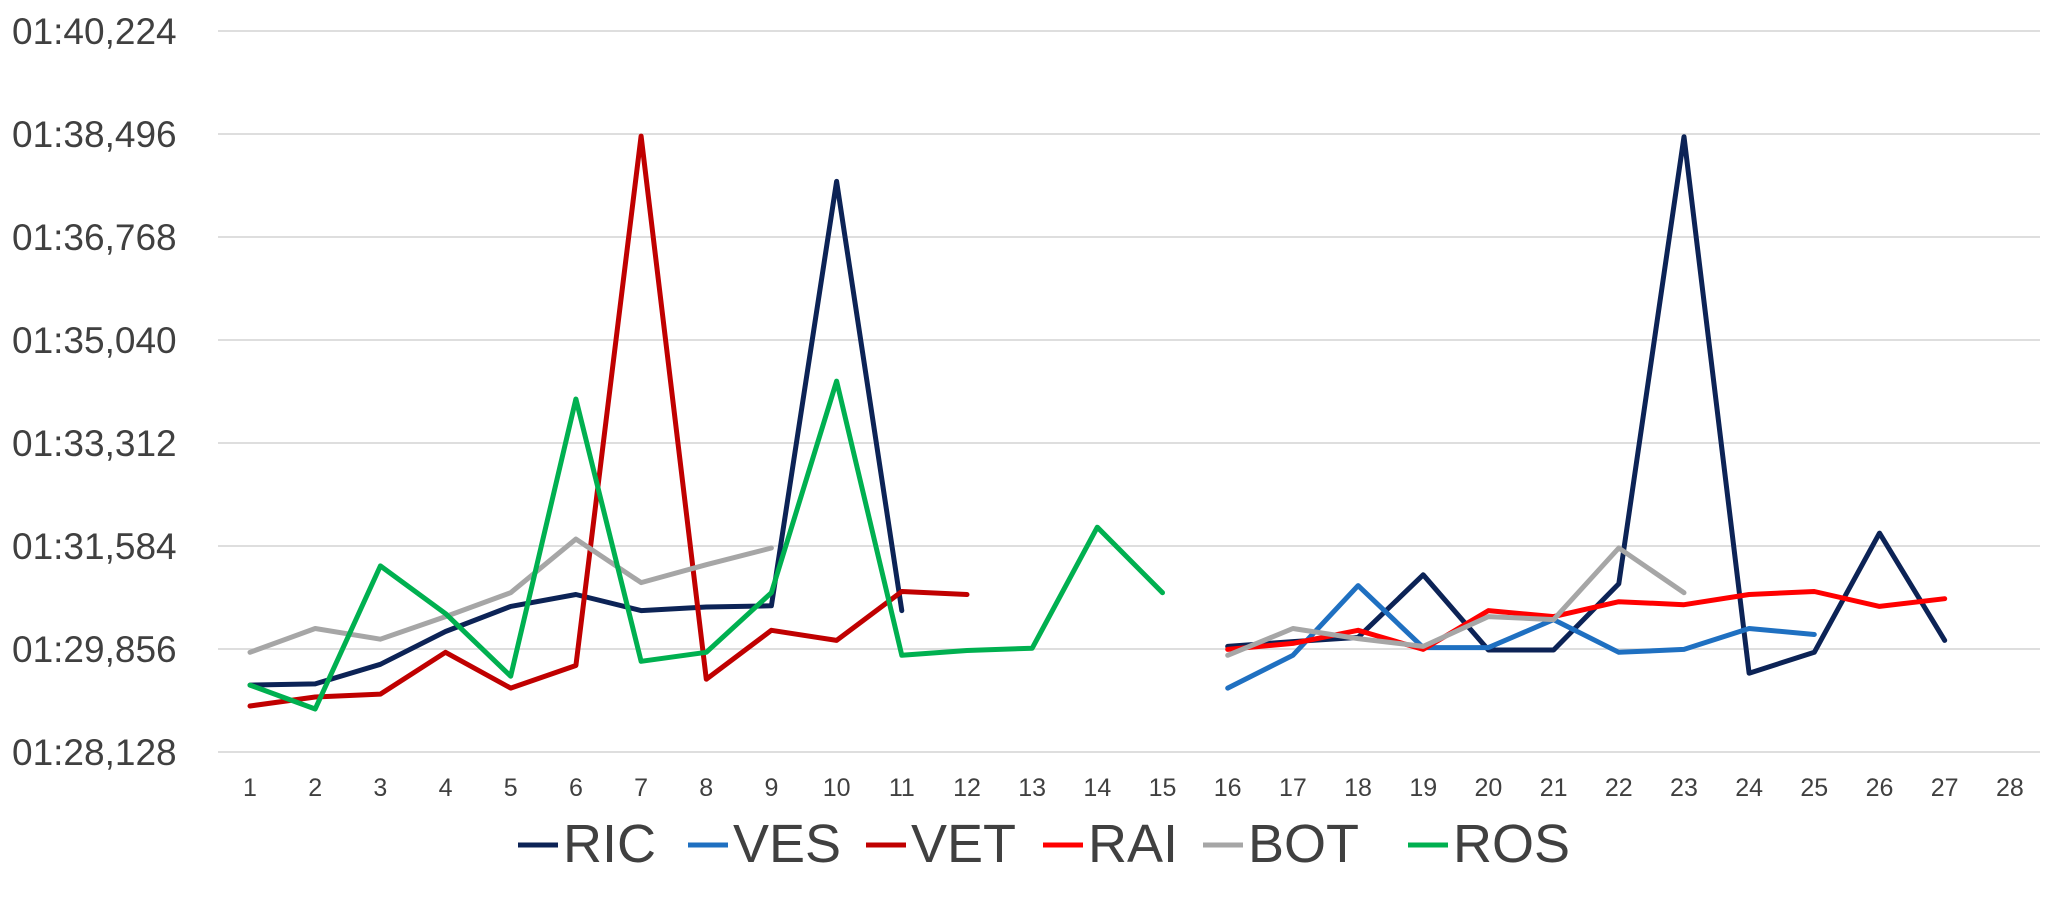  I want to click on x-tick-label: 11, so click(902, 788).